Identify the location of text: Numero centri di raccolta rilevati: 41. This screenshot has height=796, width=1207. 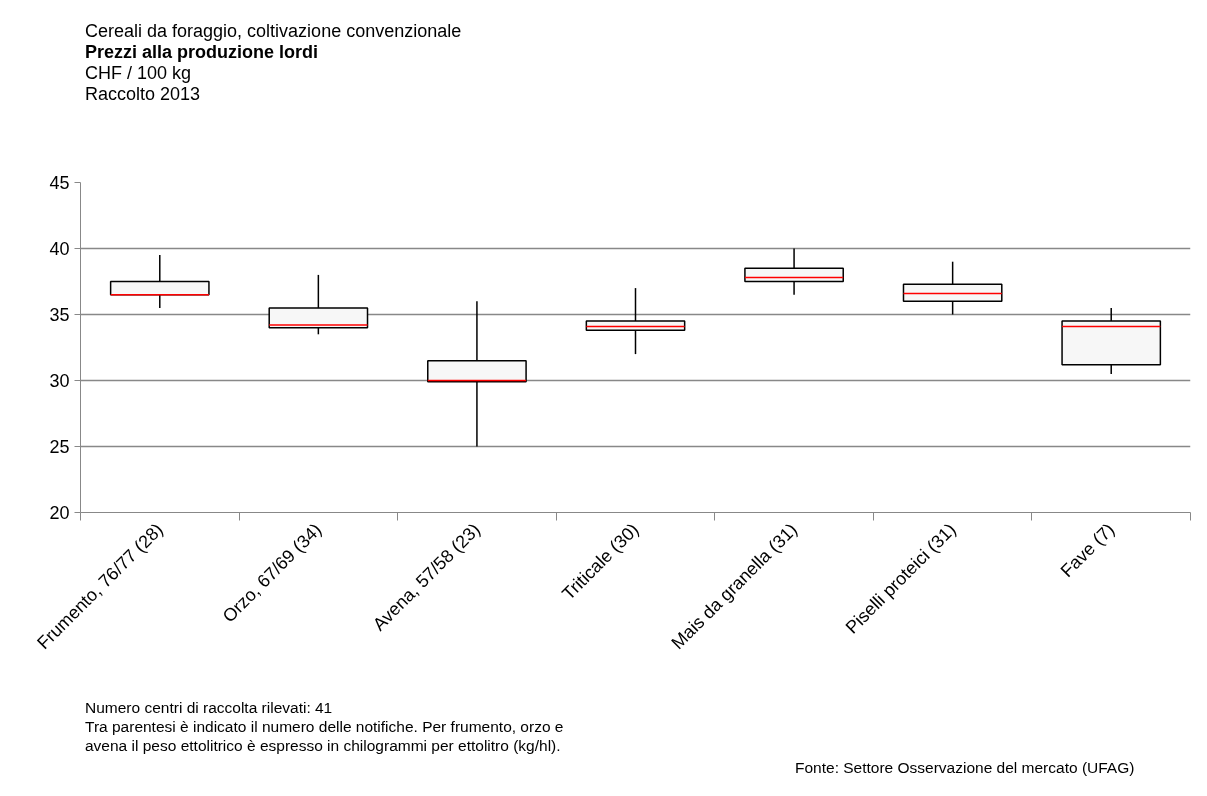
(209, 707).